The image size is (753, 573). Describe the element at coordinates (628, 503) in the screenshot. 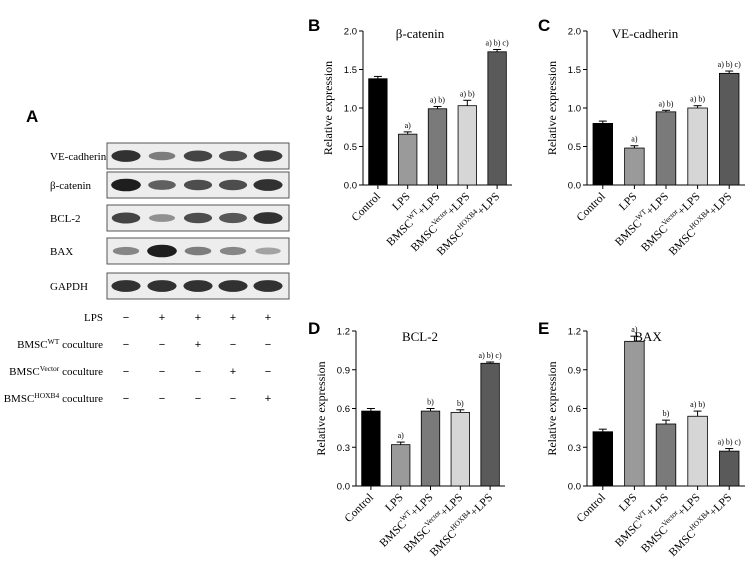

I see `x-tick-label: LPS` at that location.